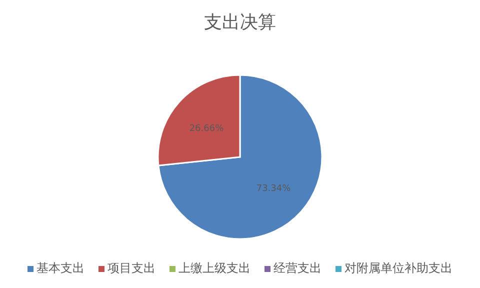  What do you see at coordinates (132, 268) in the screenshot?
I see `legend-label: 项目支出` at bounding box center [132, 268].